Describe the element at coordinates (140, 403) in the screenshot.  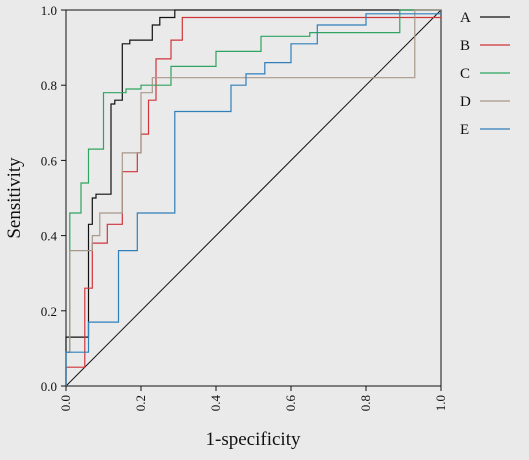
I see `x-tick-label: 0.2` at that location.